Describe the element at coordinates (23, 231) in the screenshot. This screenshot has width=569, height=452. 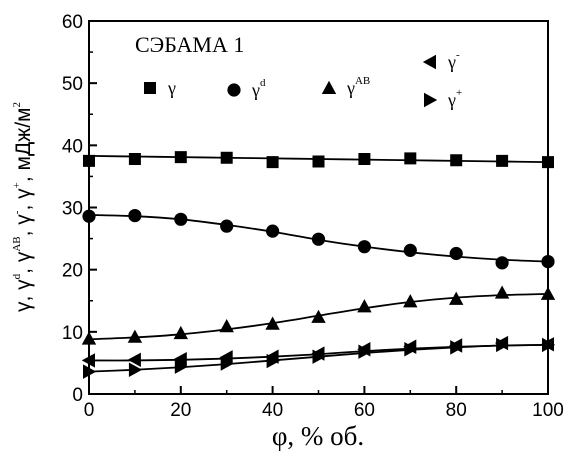
I see `ylabel-sep-3: ,` at that location.